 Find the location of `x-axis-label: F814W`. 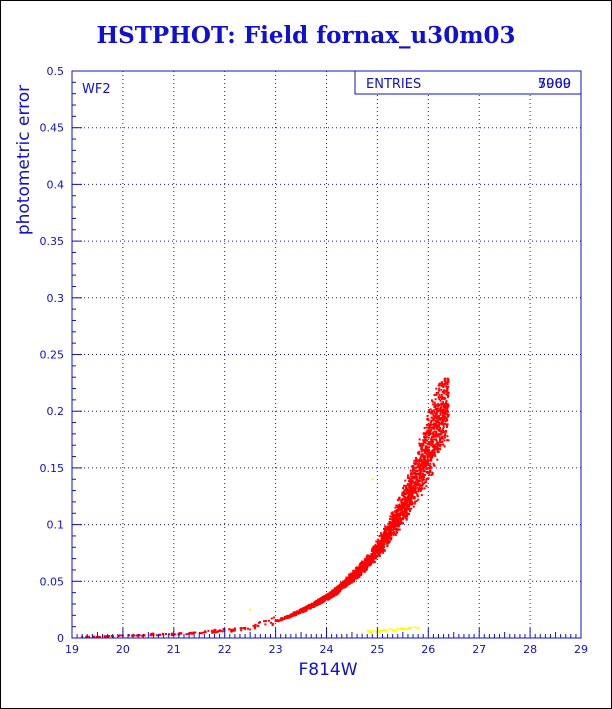

x-axis-label: F814W is located at coordinates (327, 670).